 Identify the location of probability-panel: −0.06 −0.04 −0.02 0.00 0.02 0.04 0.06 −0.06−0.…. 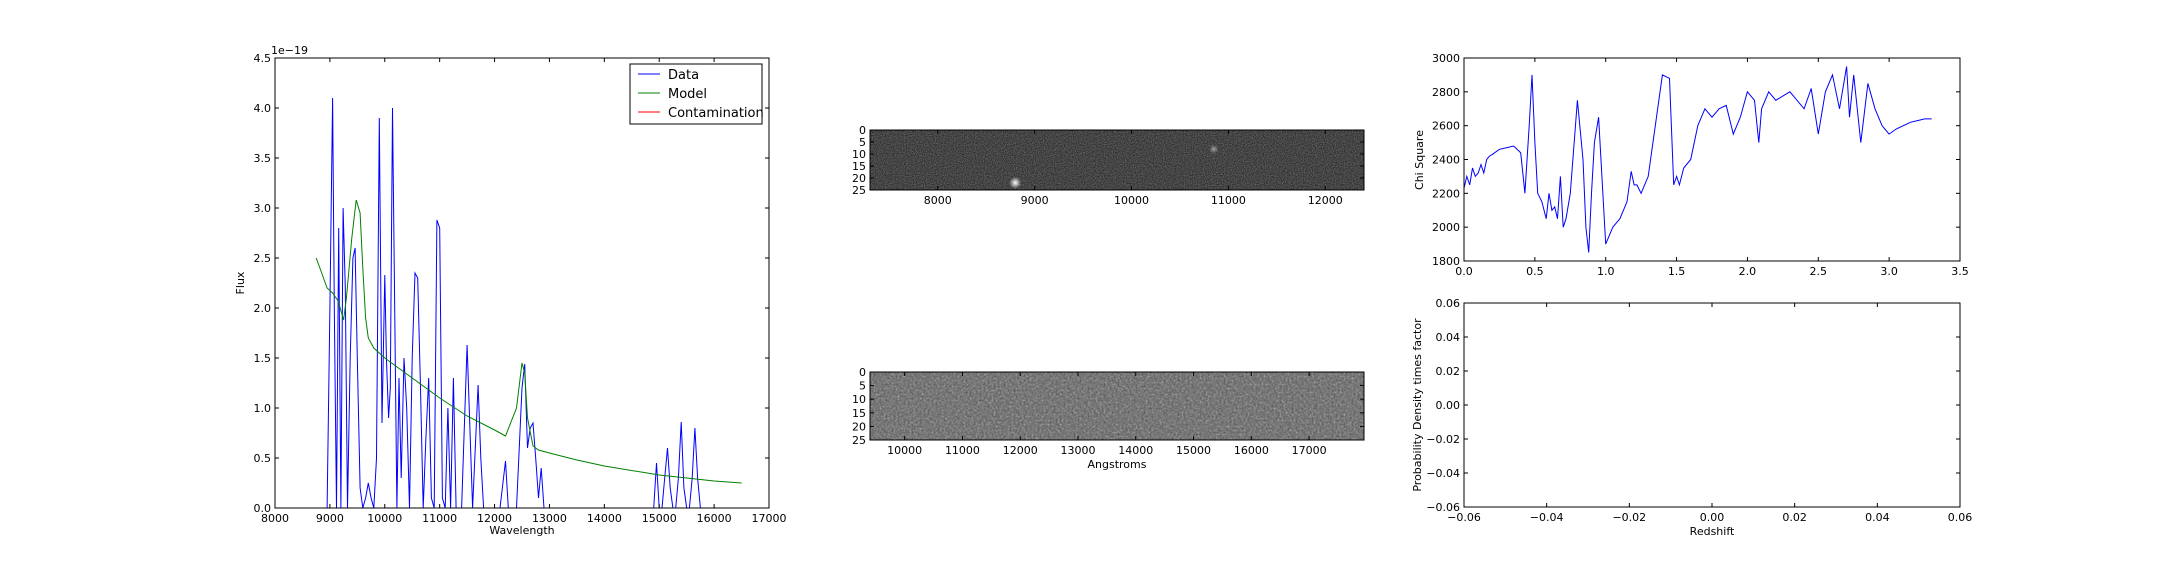
(1691, 417).